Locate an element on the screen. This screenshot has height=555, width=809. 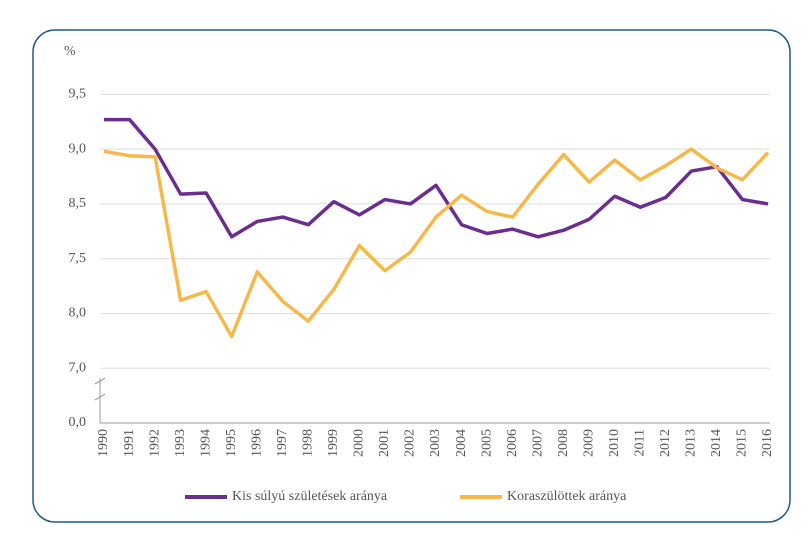
x-tick-label: 2002 is located at coordinates (410, 443).